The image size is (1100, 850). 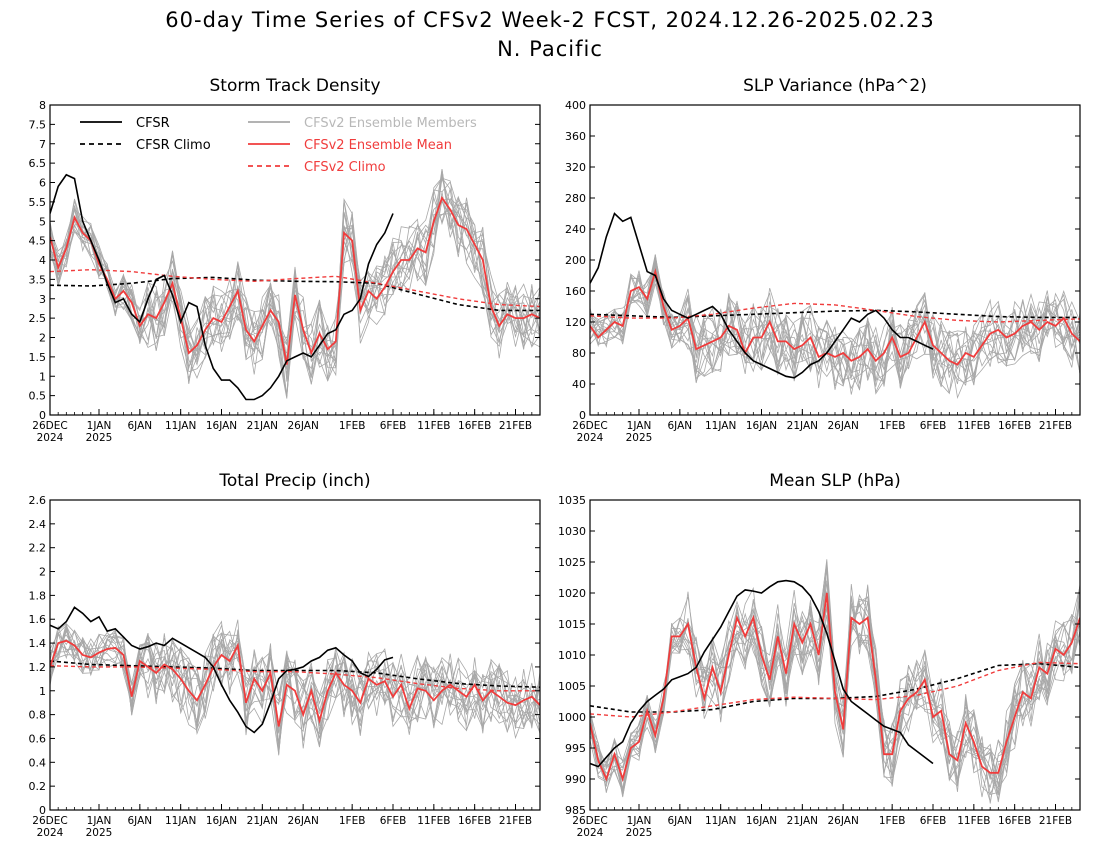 What do you see at coordinates (38, 241) in the screenshot?
I see `y-tick-label: 4.5` at bounding box center [38, 241].